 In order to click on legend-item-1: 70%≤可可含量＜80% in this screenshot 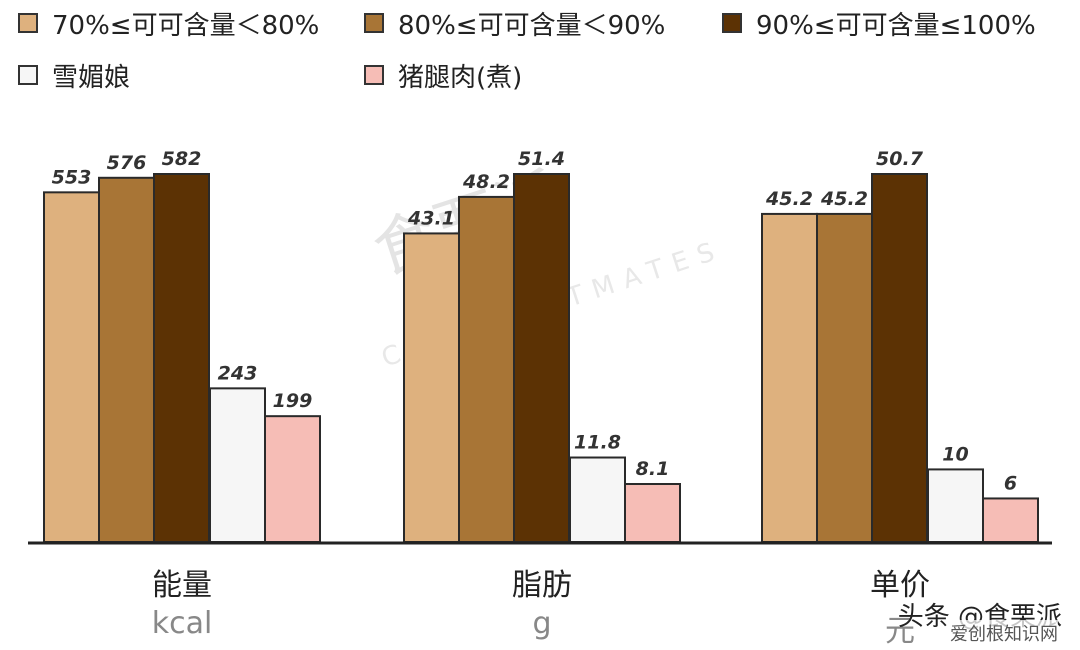, I will do `click(168, 24)`.